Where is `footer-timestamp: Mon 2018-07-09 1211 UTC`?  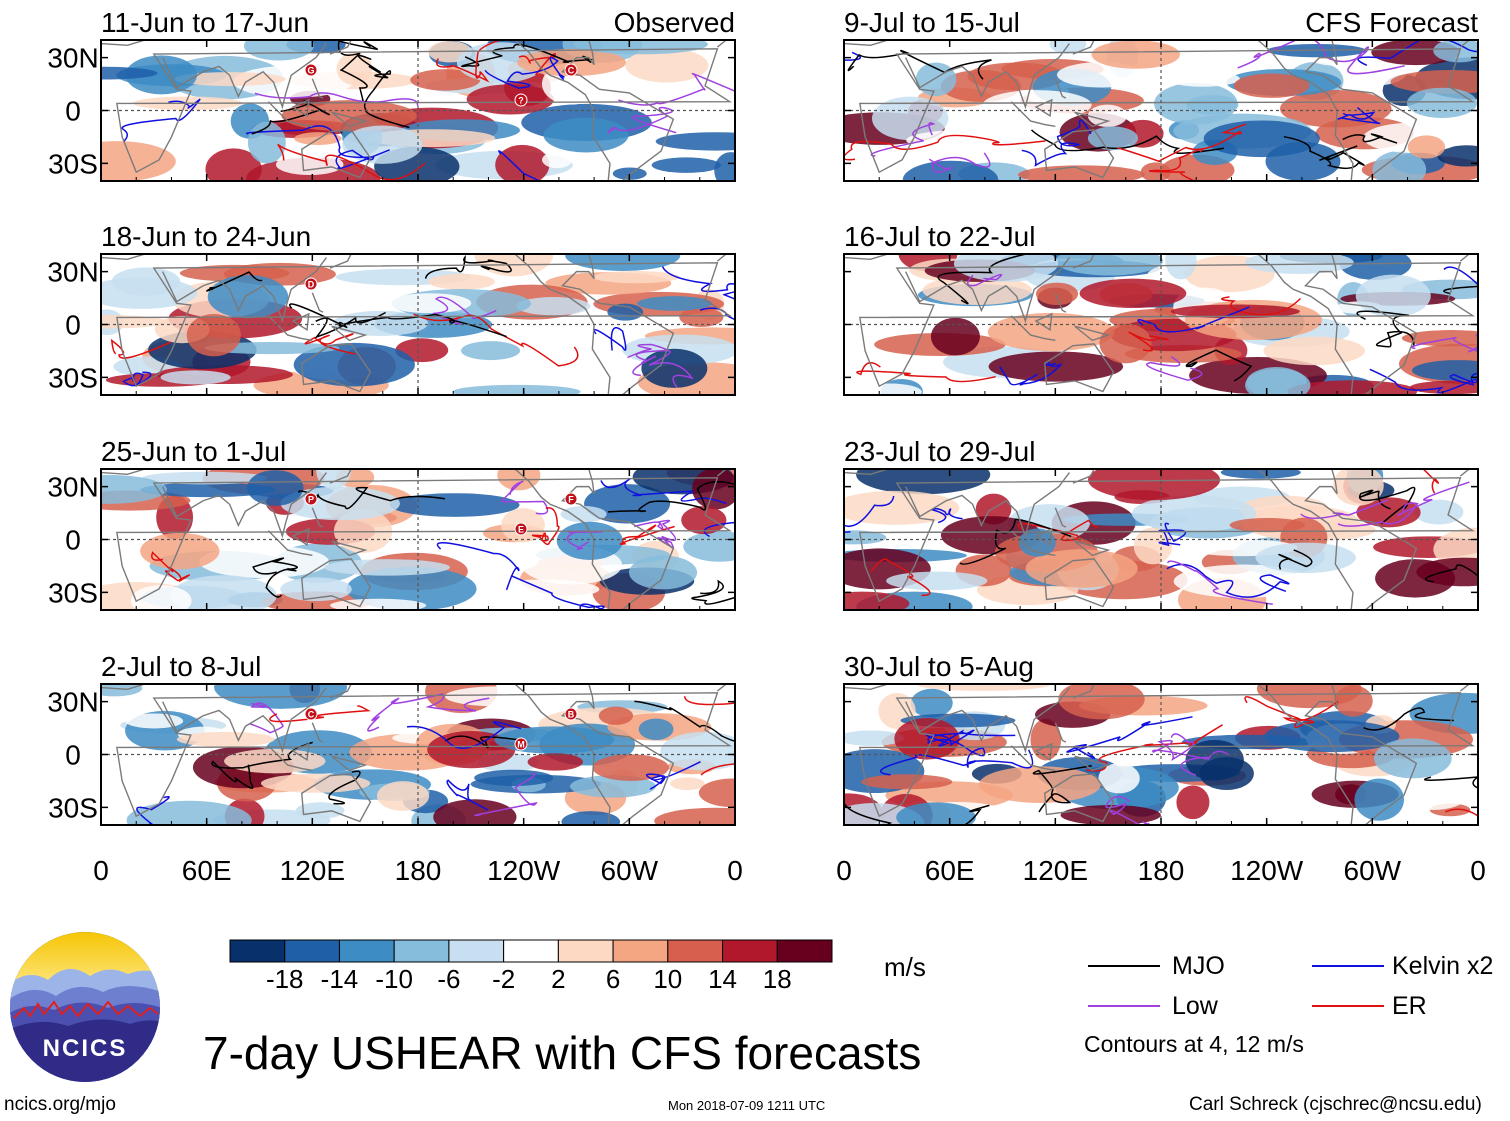
footer-timestamp: Mon 2018-07-09 1211 UTC is located at coordinates (747, 1105).